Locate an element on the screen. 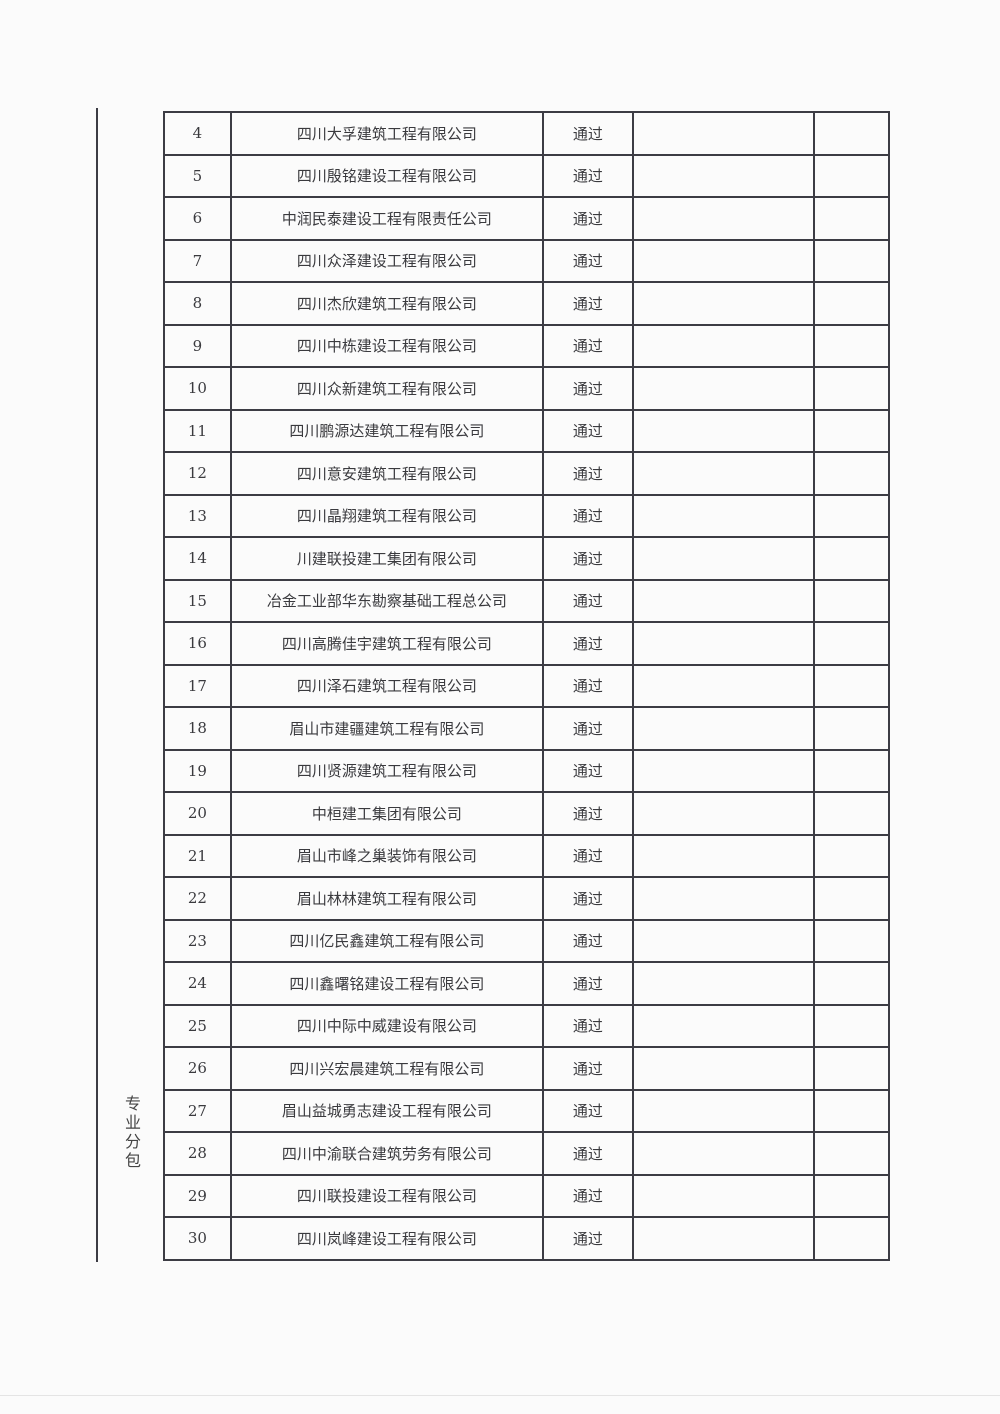 This screenshot has width=1000, height=1414. table-row: 27 眉山益城勇志建设工程有限公司 通过 is located at coordinates (526, 1110).